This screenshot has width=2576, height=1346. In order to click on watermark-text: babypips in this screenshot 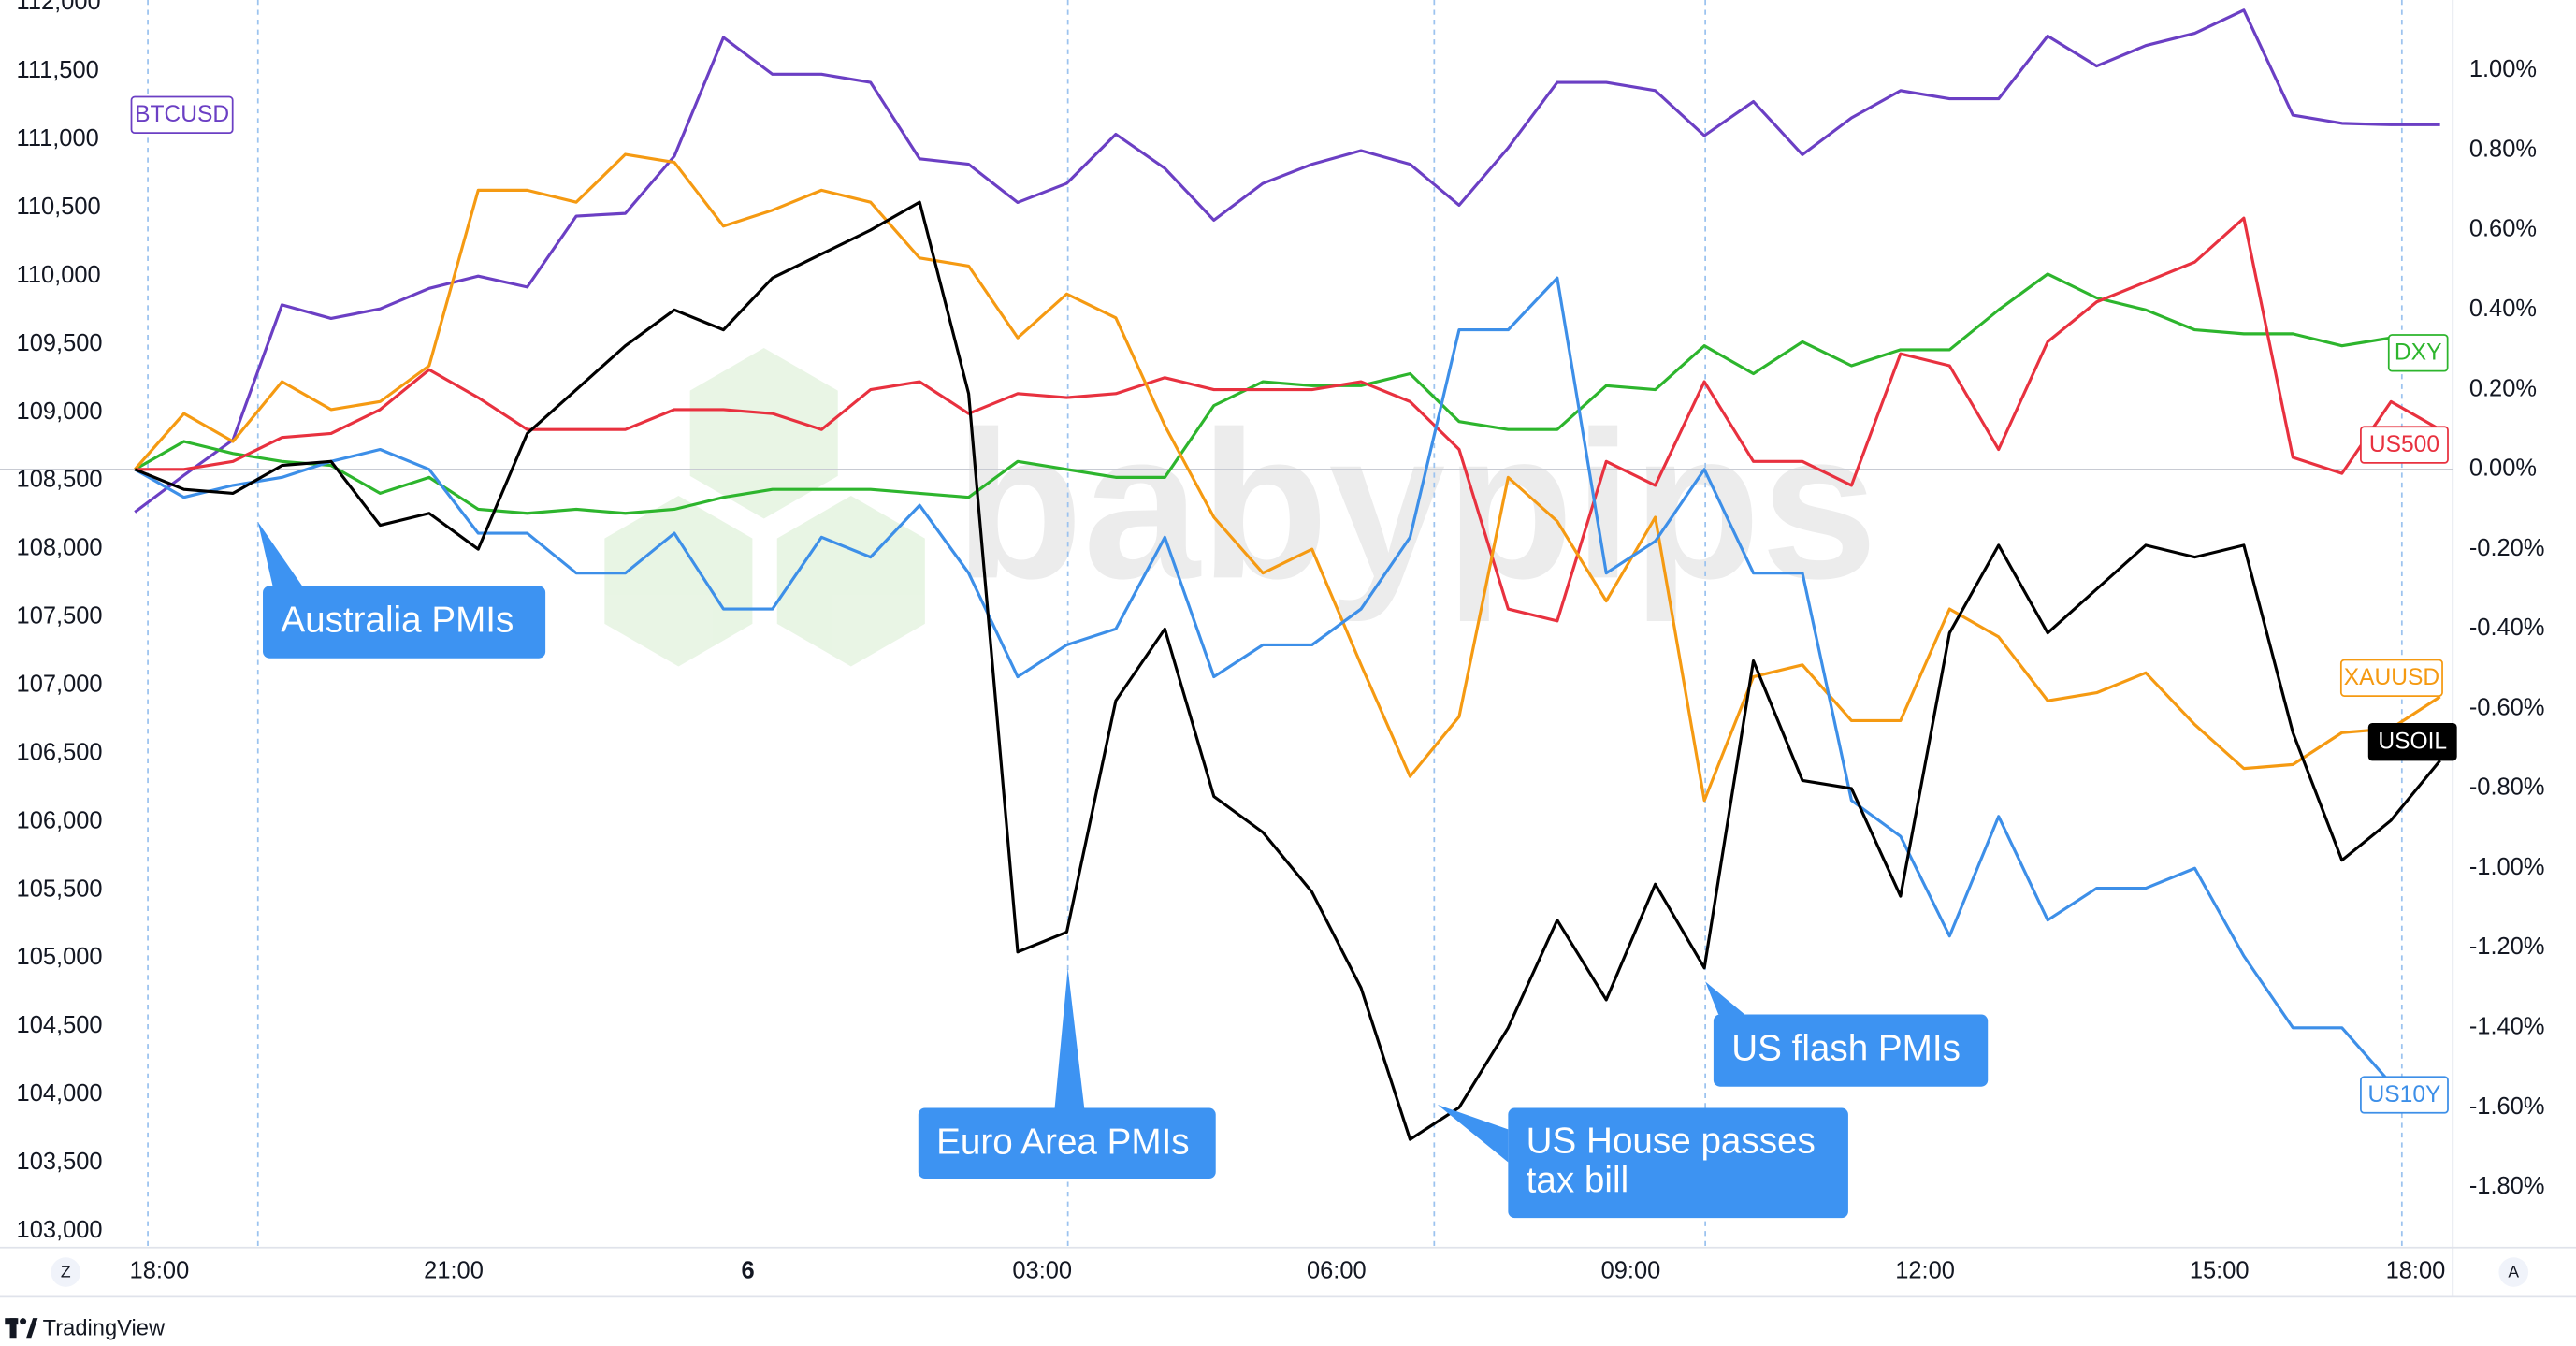, I will do `click(1416, 504)`.